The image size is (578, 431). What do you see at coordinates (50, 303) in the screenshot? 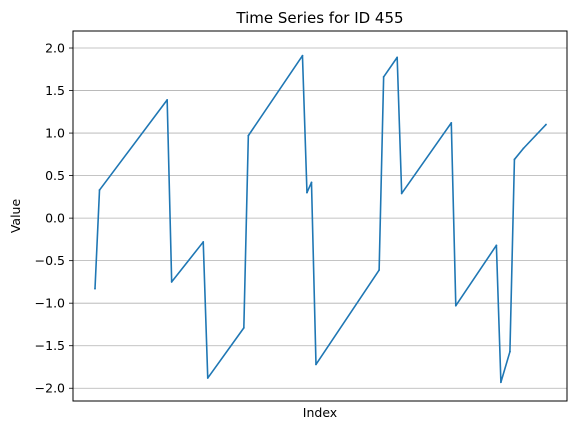
I see `y-tick-label: −1.0` at bounding box center [50, 303].